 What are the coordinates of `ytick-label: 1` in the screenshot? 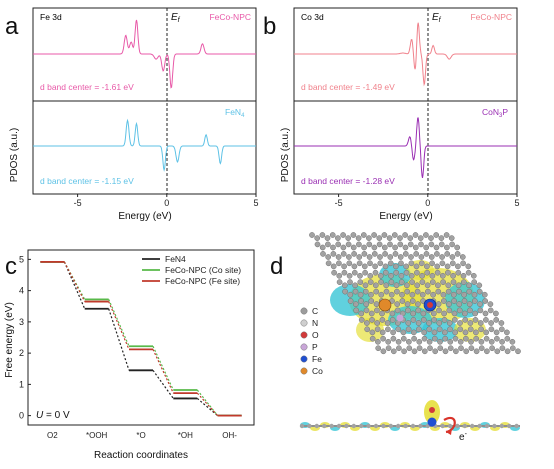 It's located at (21, 384).